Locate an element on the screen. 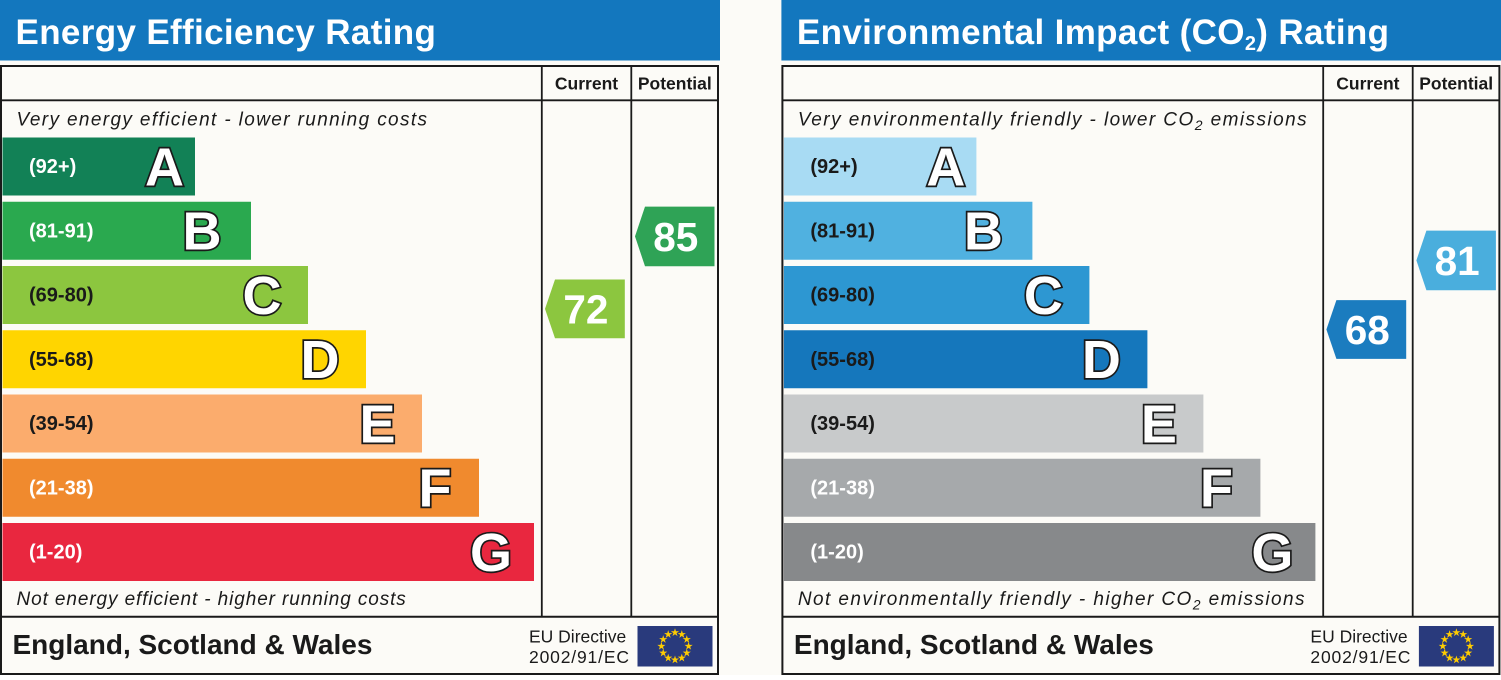 Image resolution: width=1501 pixels, height=680 pixels. svg-text: 85 is located at coordinates (675, 237).